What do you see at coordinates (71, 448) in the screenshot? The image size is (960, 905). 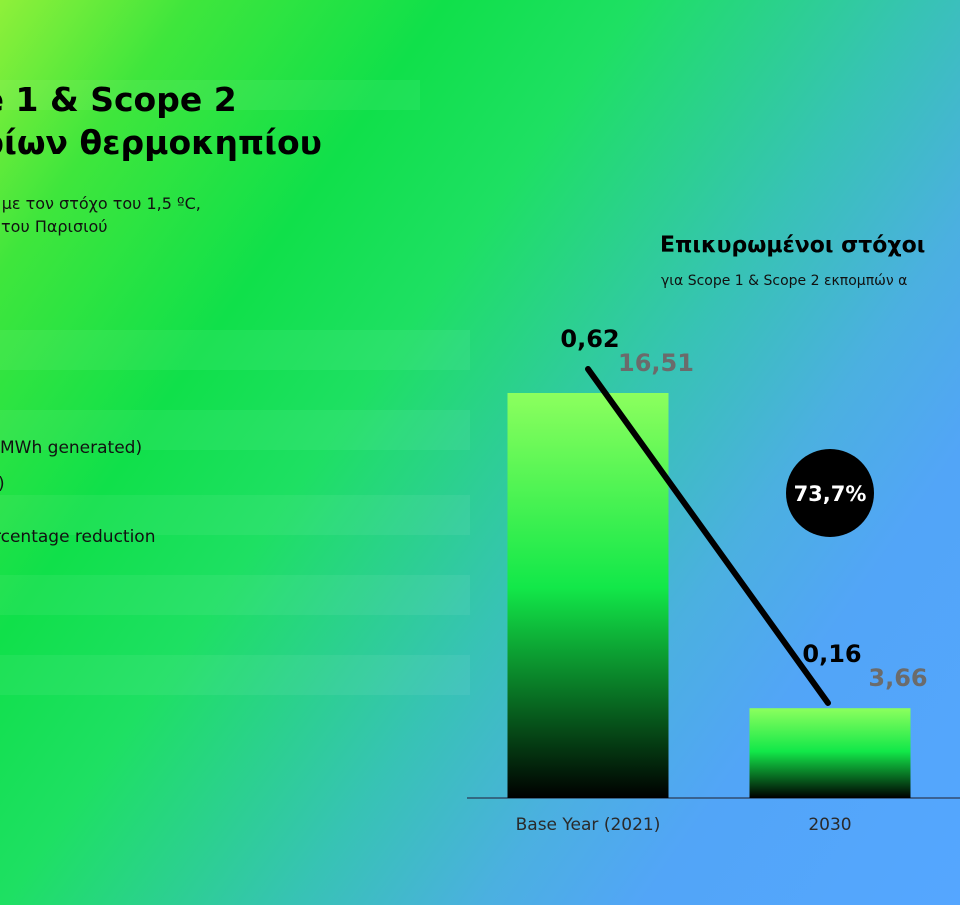 I see `legend-item-generated: MWh generated)` at bounding box center [71, 448].